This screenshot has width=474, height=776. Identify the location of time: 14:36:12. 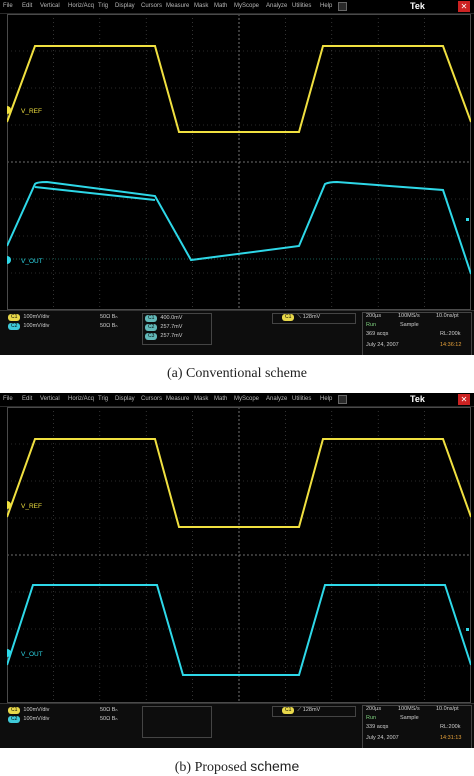
(451, 345).